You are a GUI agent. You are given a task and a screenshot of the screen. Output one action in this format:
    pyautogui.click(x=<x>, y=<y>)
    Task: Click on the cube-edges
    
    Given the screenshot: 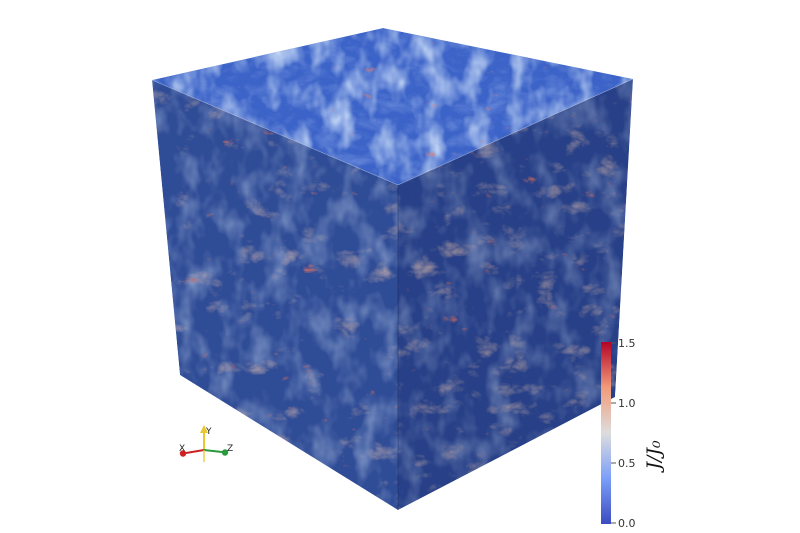 What is the action you would take?
    pyautogui.click(x=392, y=132)
    